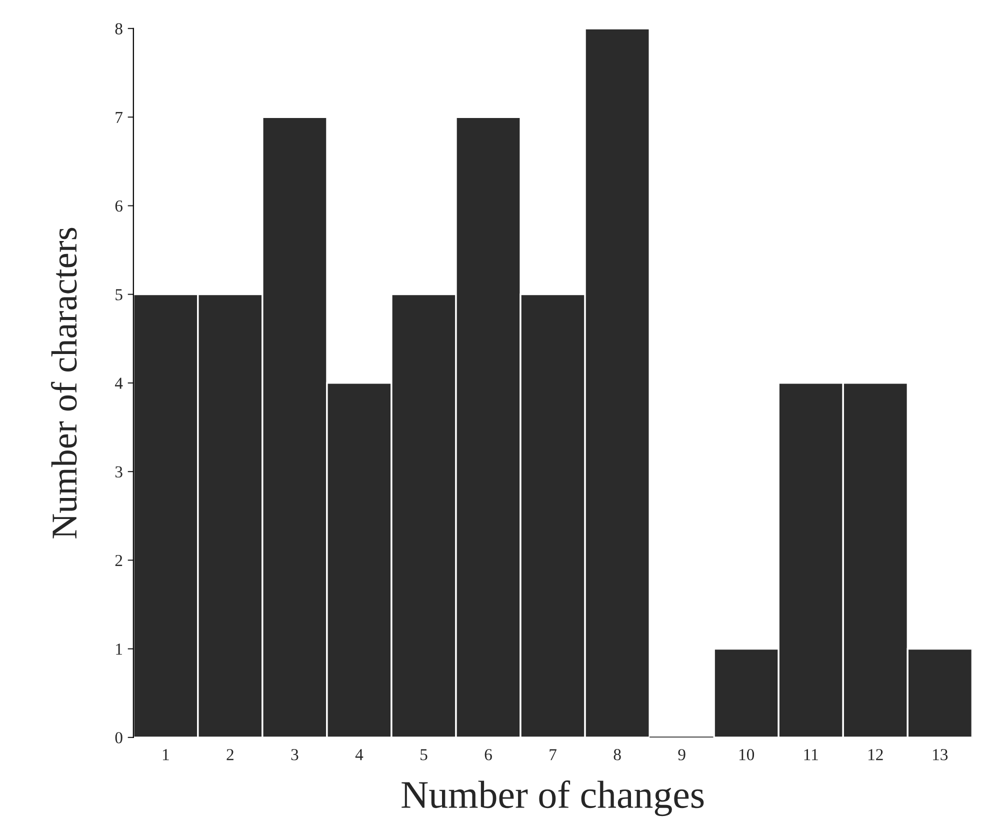  What do you see at coordinates (230, 754) in the screenshot?
I see `x-tick-label: 2` at bounding box center [230, 754].